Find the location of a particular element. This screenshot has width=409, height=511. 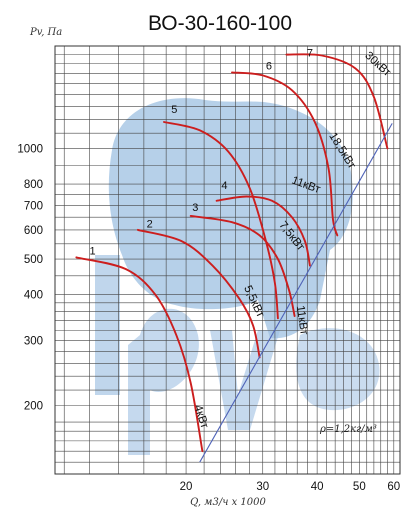

x-axis-label: Q, м3/ч x 1000 is located at coordinates (228, 502).